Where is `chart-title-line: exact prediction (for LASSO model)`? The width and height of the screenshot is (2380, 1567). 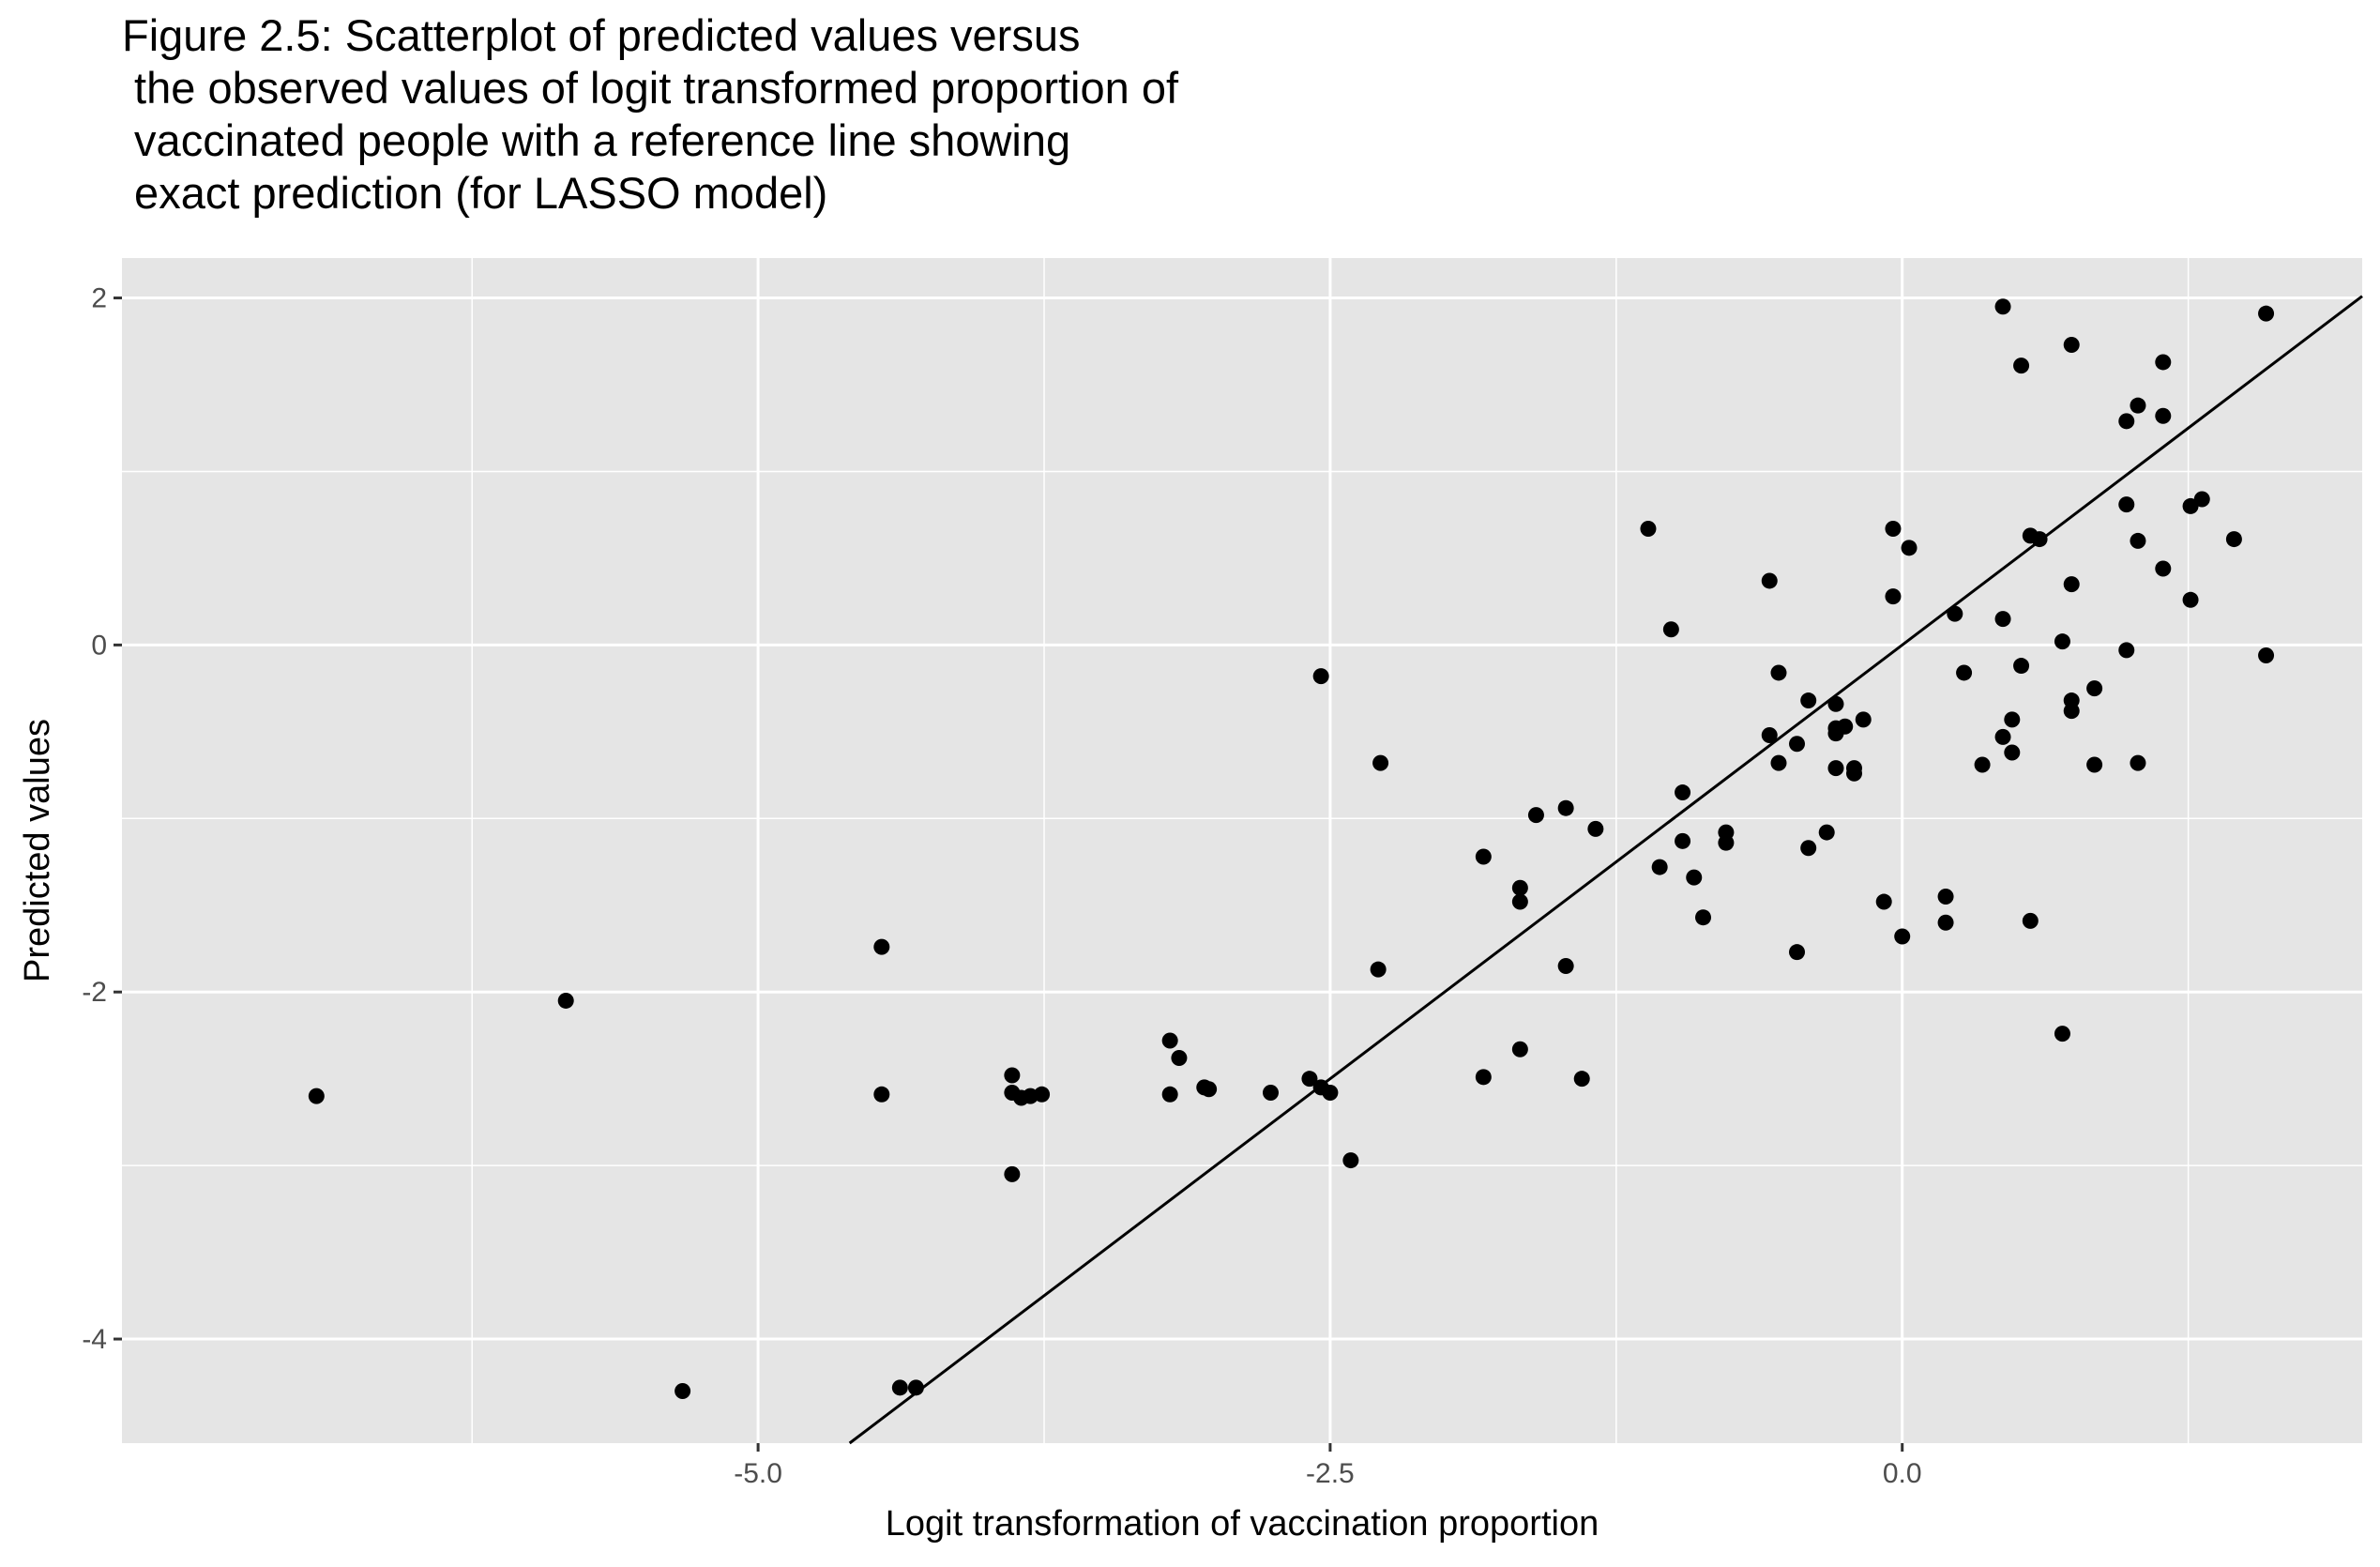
chart-title-line: exact prediction (for LASSO model) is located at coordinates (475, 193).